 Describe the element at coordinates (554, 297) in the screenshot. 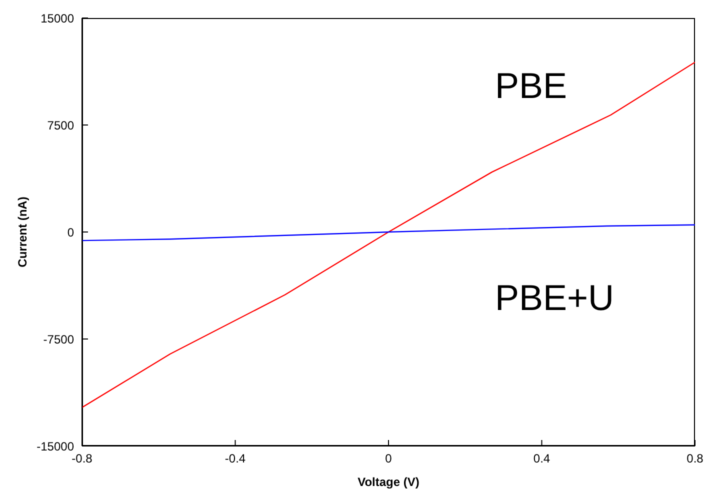

I see `annotation: PBE+U` at that location.